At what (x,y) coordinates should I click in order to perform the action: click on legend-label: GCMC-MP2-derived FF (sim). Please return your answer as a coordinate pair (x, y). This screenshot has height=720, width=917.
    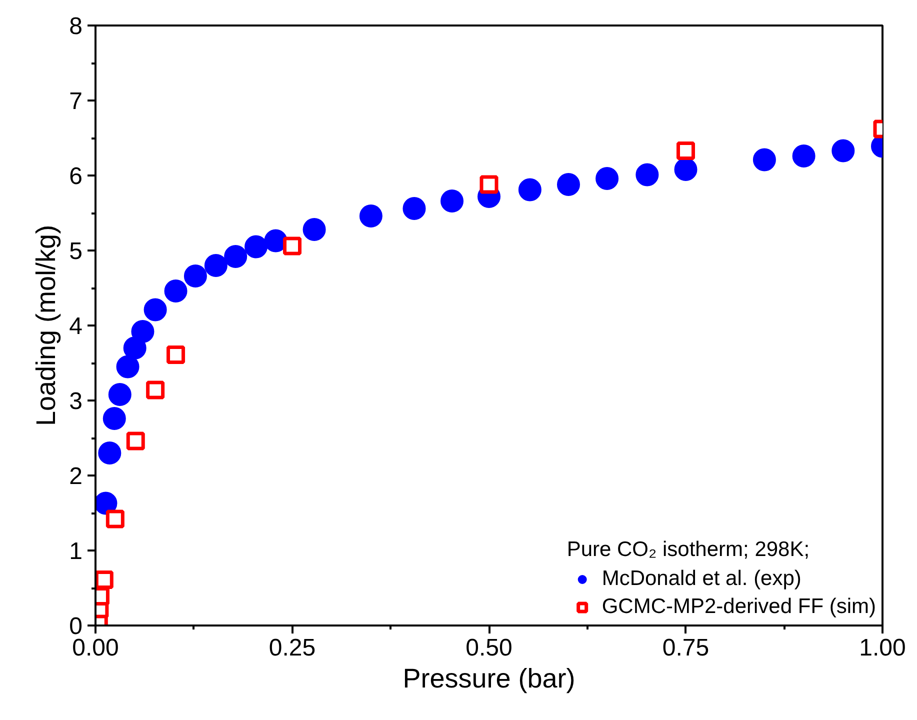
    Looking at the image, I should click on (739, 607).